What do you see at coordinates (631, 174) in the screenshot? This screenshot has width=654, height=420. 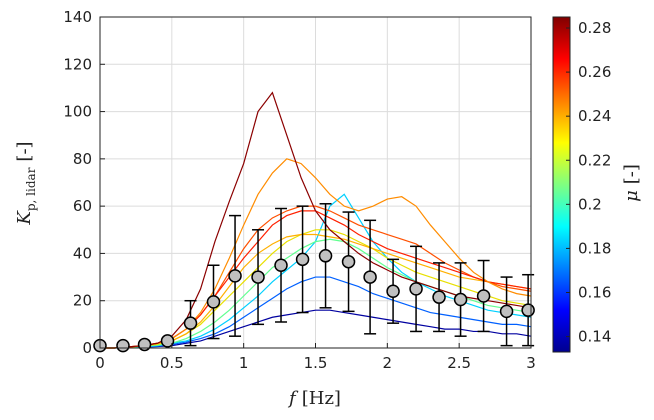 I see `colorbar-label-unit: [-]` at bounding box center [631, 174].